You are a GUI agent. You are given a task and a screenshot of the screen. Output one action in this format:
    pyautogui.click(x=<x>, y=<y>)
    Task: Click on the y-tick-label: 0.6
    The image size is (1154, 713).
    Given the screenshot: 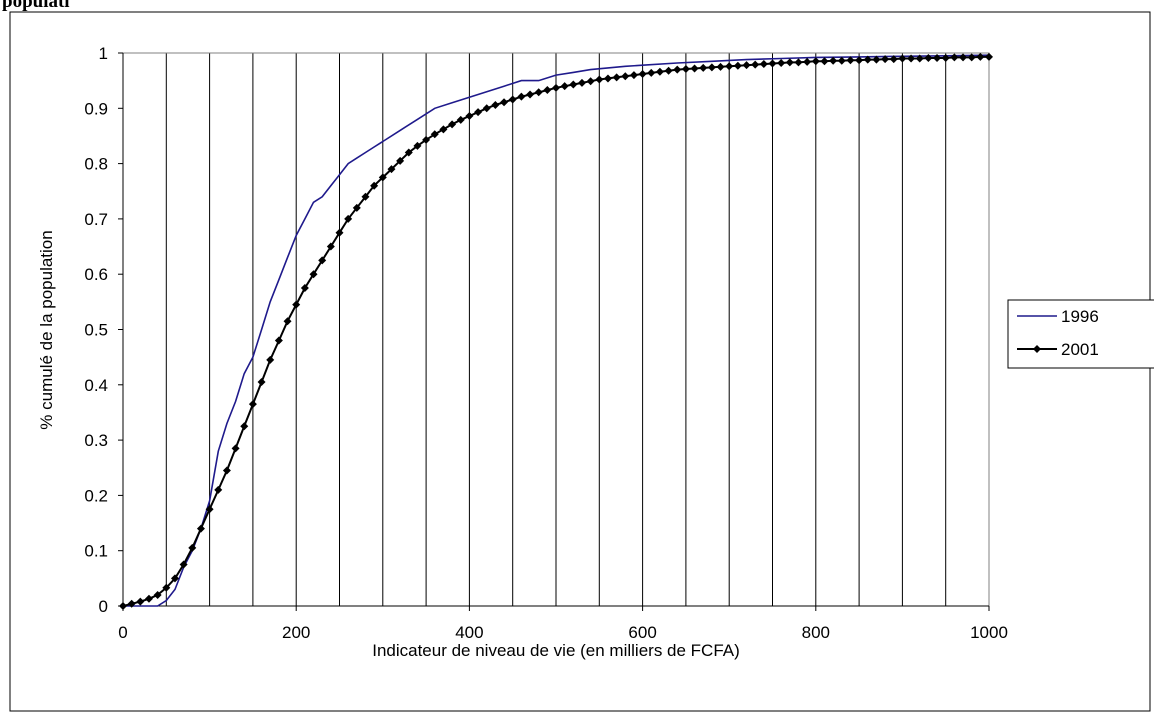 What is the action you would take?
    pyautogui.click(x=96, y=274)
    